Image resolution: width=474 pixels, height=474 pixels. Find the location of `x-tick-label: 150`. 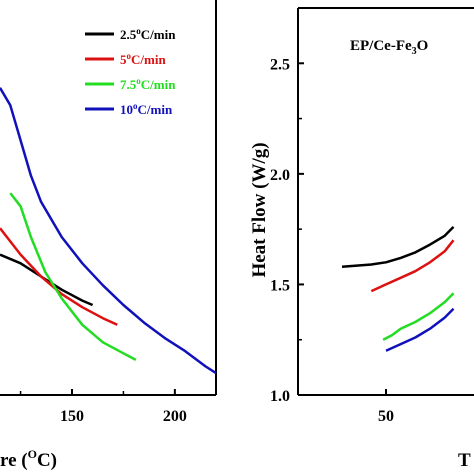

x-tick-label: 150 is located at coordinates (72, 416).